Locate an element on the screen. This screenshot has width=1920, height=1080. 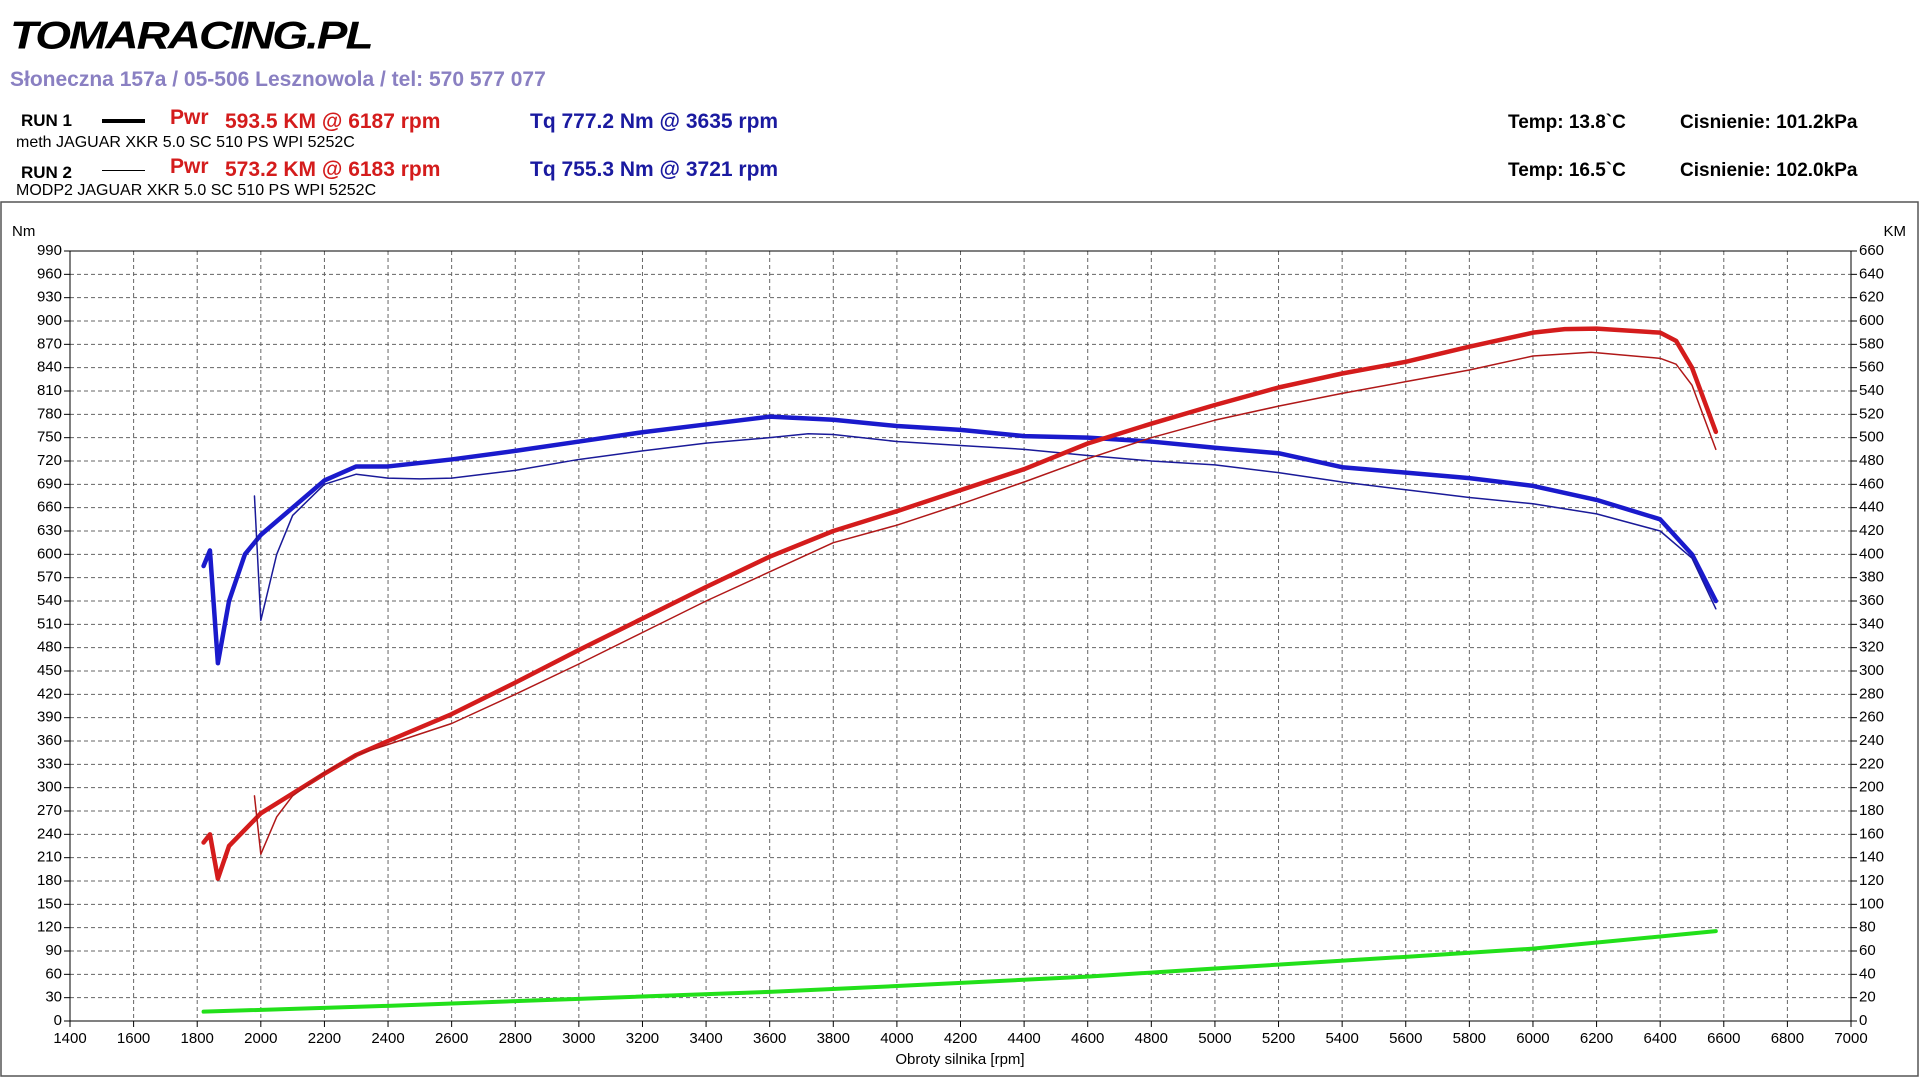
pressure: Cisnienie: 101.2kPa is located at coordinates (1769, 122).